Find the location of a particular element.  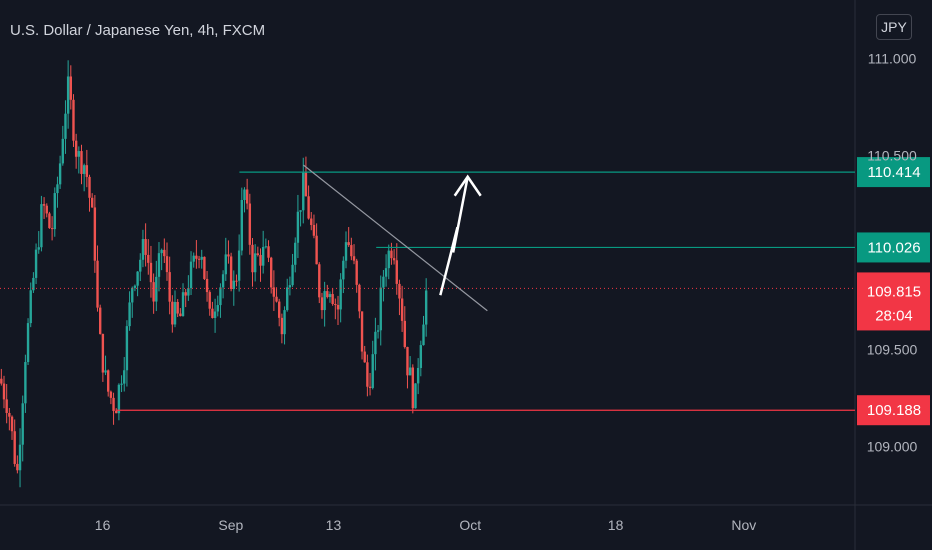

level-label-box is located at coordinates (893, 172).